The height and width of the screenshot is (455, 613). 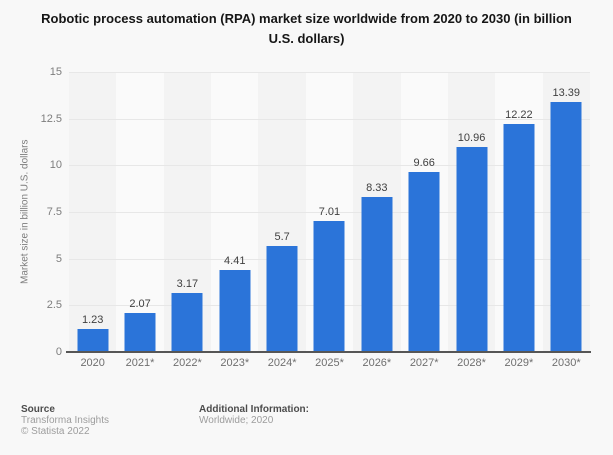 I want to click on chart-column: 2.07, so click(x=140, y=212).